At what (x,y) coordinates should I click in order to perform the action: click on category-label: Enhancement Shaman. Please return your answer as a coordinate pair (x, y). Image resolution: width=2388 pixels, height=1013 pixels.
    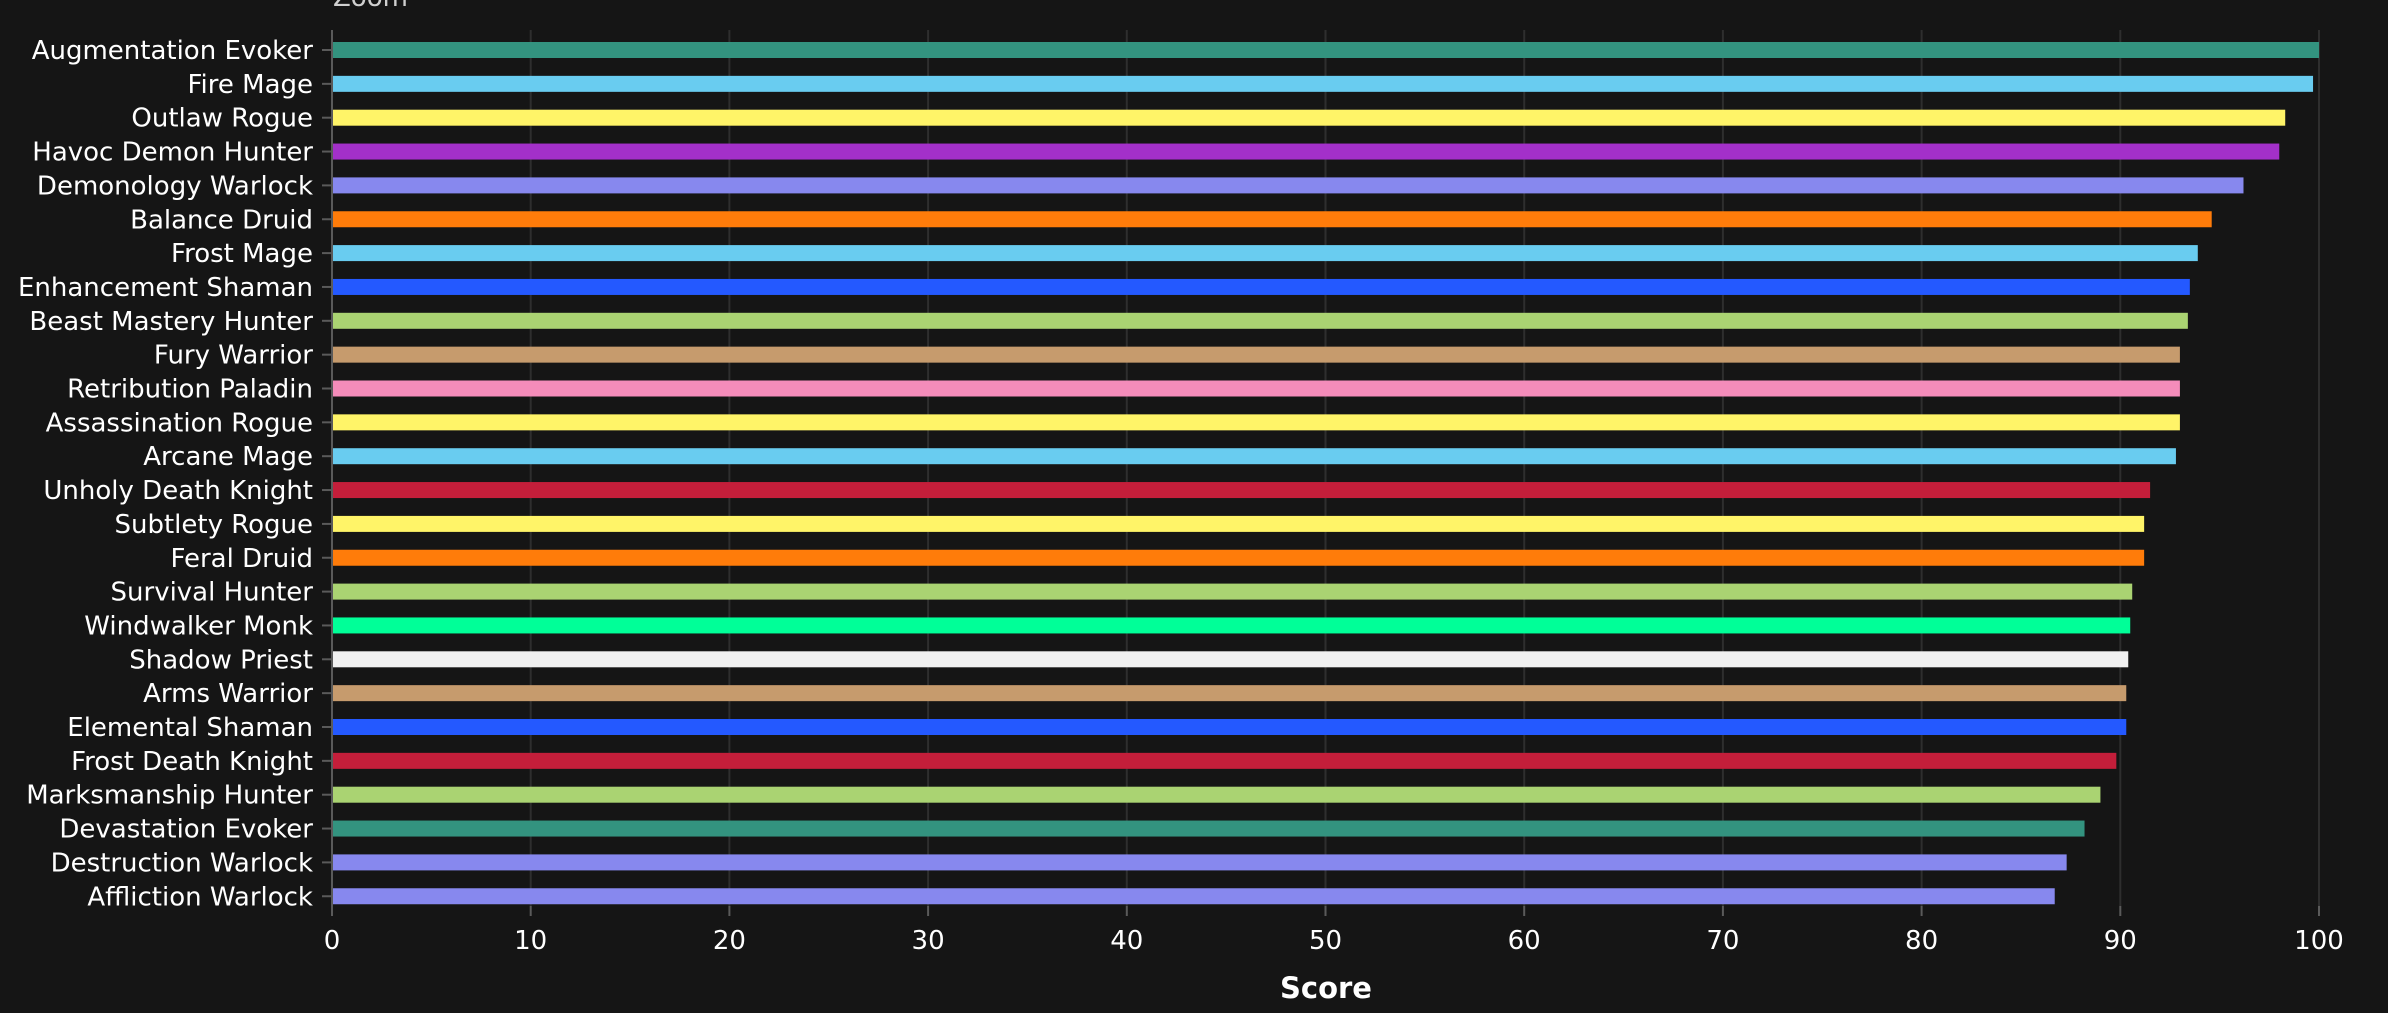
    Looking at the image, I should click on (165, 288).